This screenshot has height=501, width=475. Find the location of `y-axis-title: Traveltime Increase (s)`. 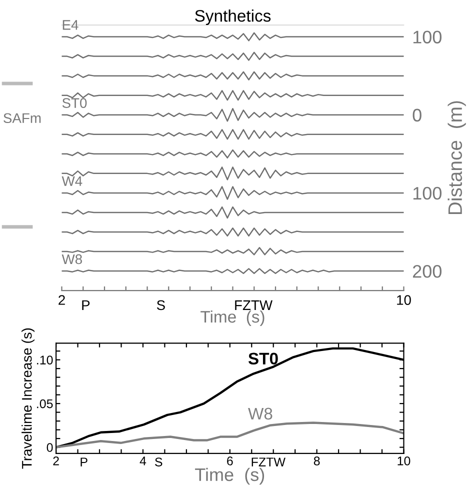

y-axis-title: Traveltime Increase (s) is located at coordinates (28, 398).